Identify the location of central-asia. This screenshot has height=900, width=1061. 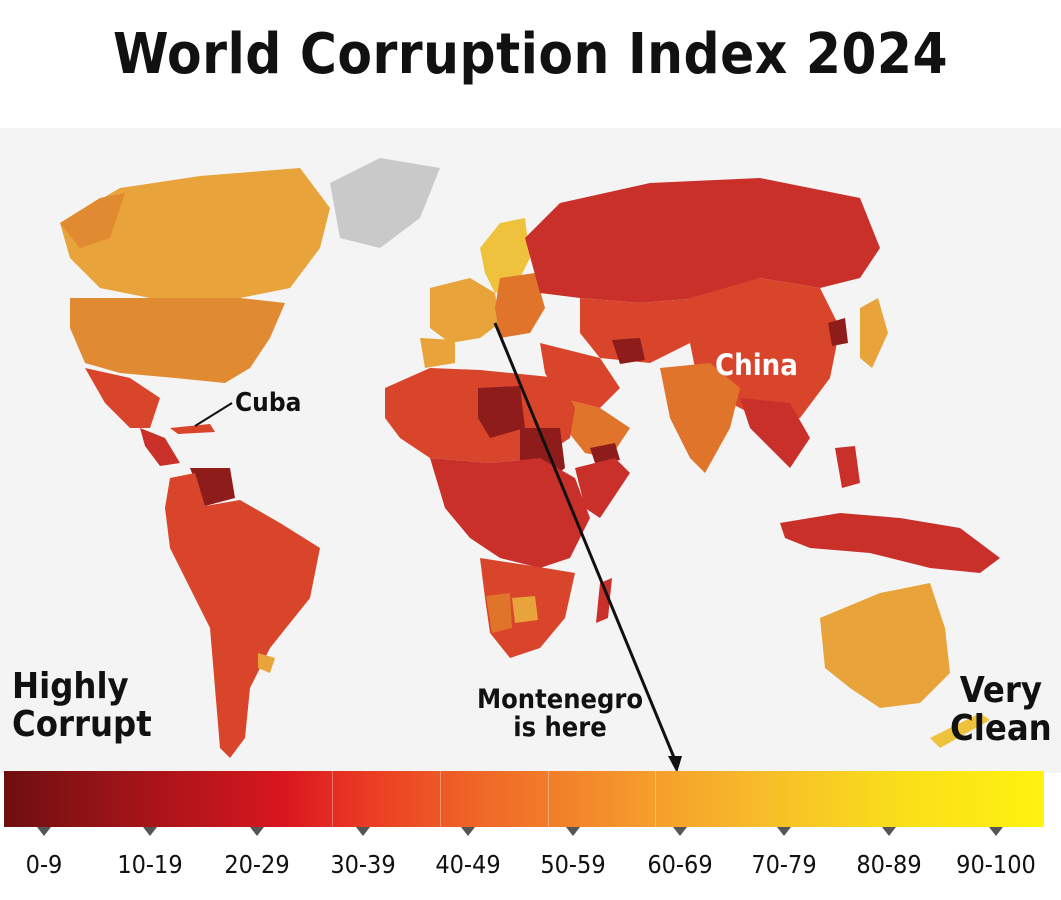
(640, 330).